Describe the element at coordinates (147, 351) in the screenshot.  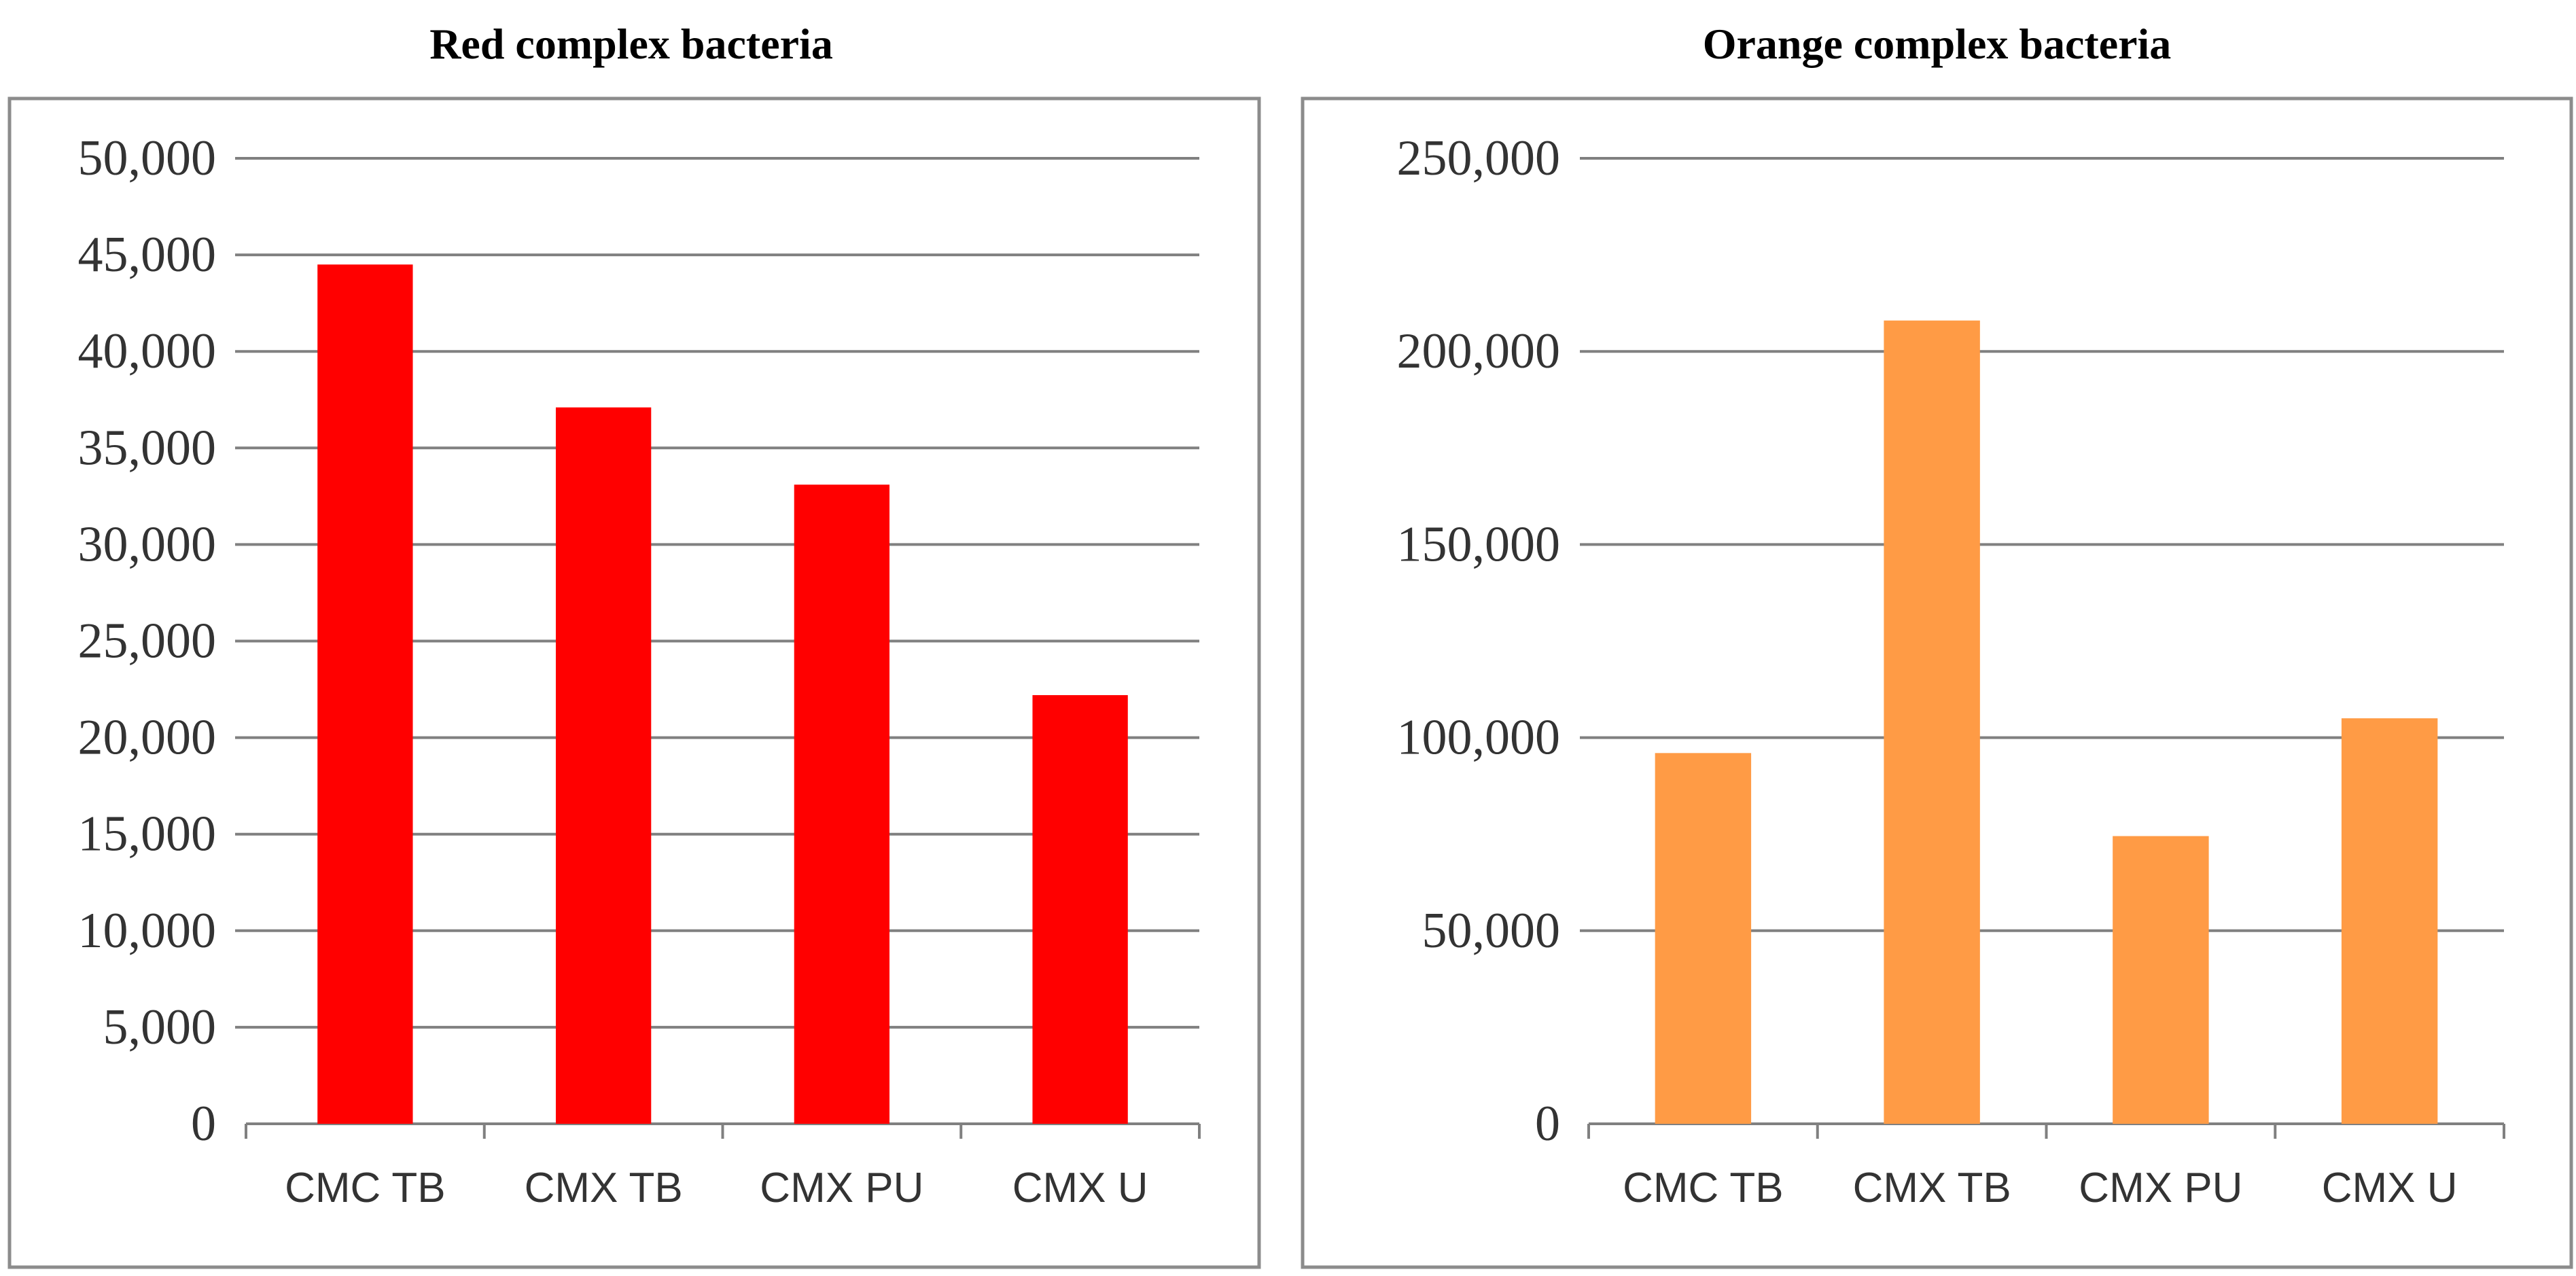
I see `y-tick-label: 40,000` at that location.